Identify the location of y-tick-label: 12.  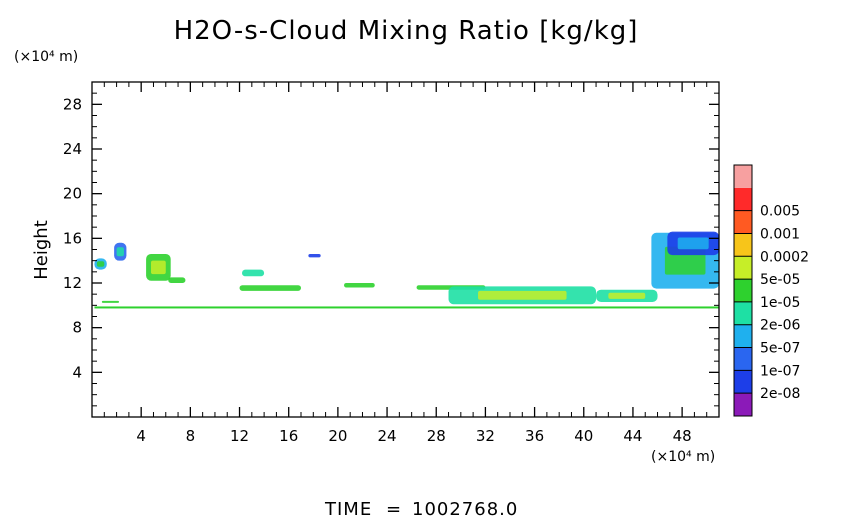
(72, 283).